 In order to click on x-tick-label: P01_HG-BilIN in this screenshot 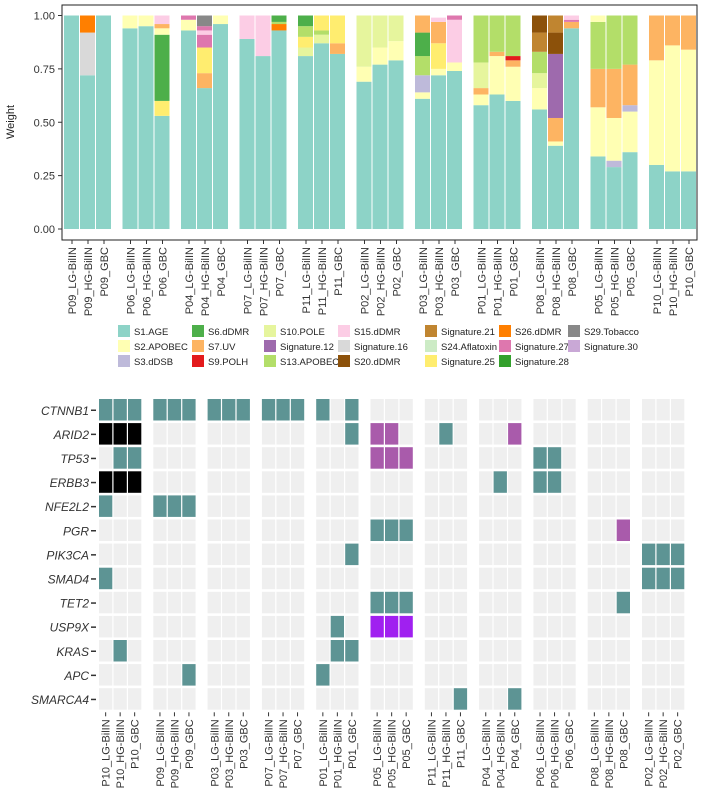, I will do `click(338, 753)`.